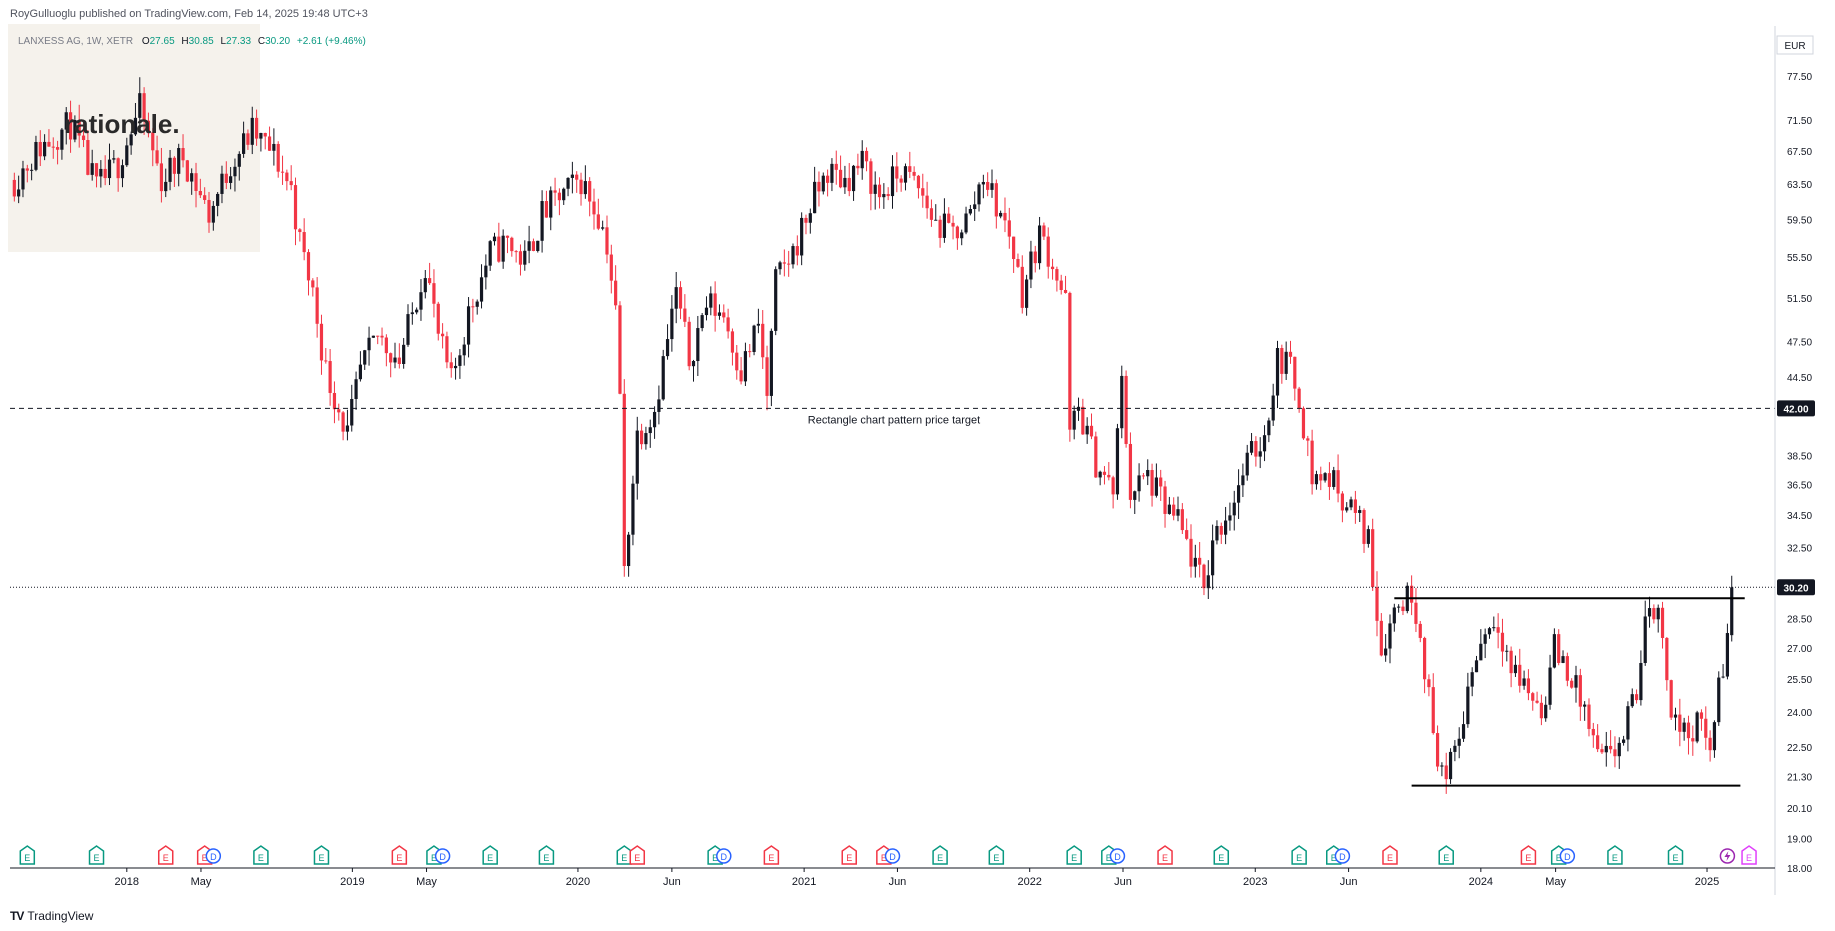 The width and height of the screenshot is (1835, 931). I want to click on y-tick-label: 34.50, so click(1799, 516).